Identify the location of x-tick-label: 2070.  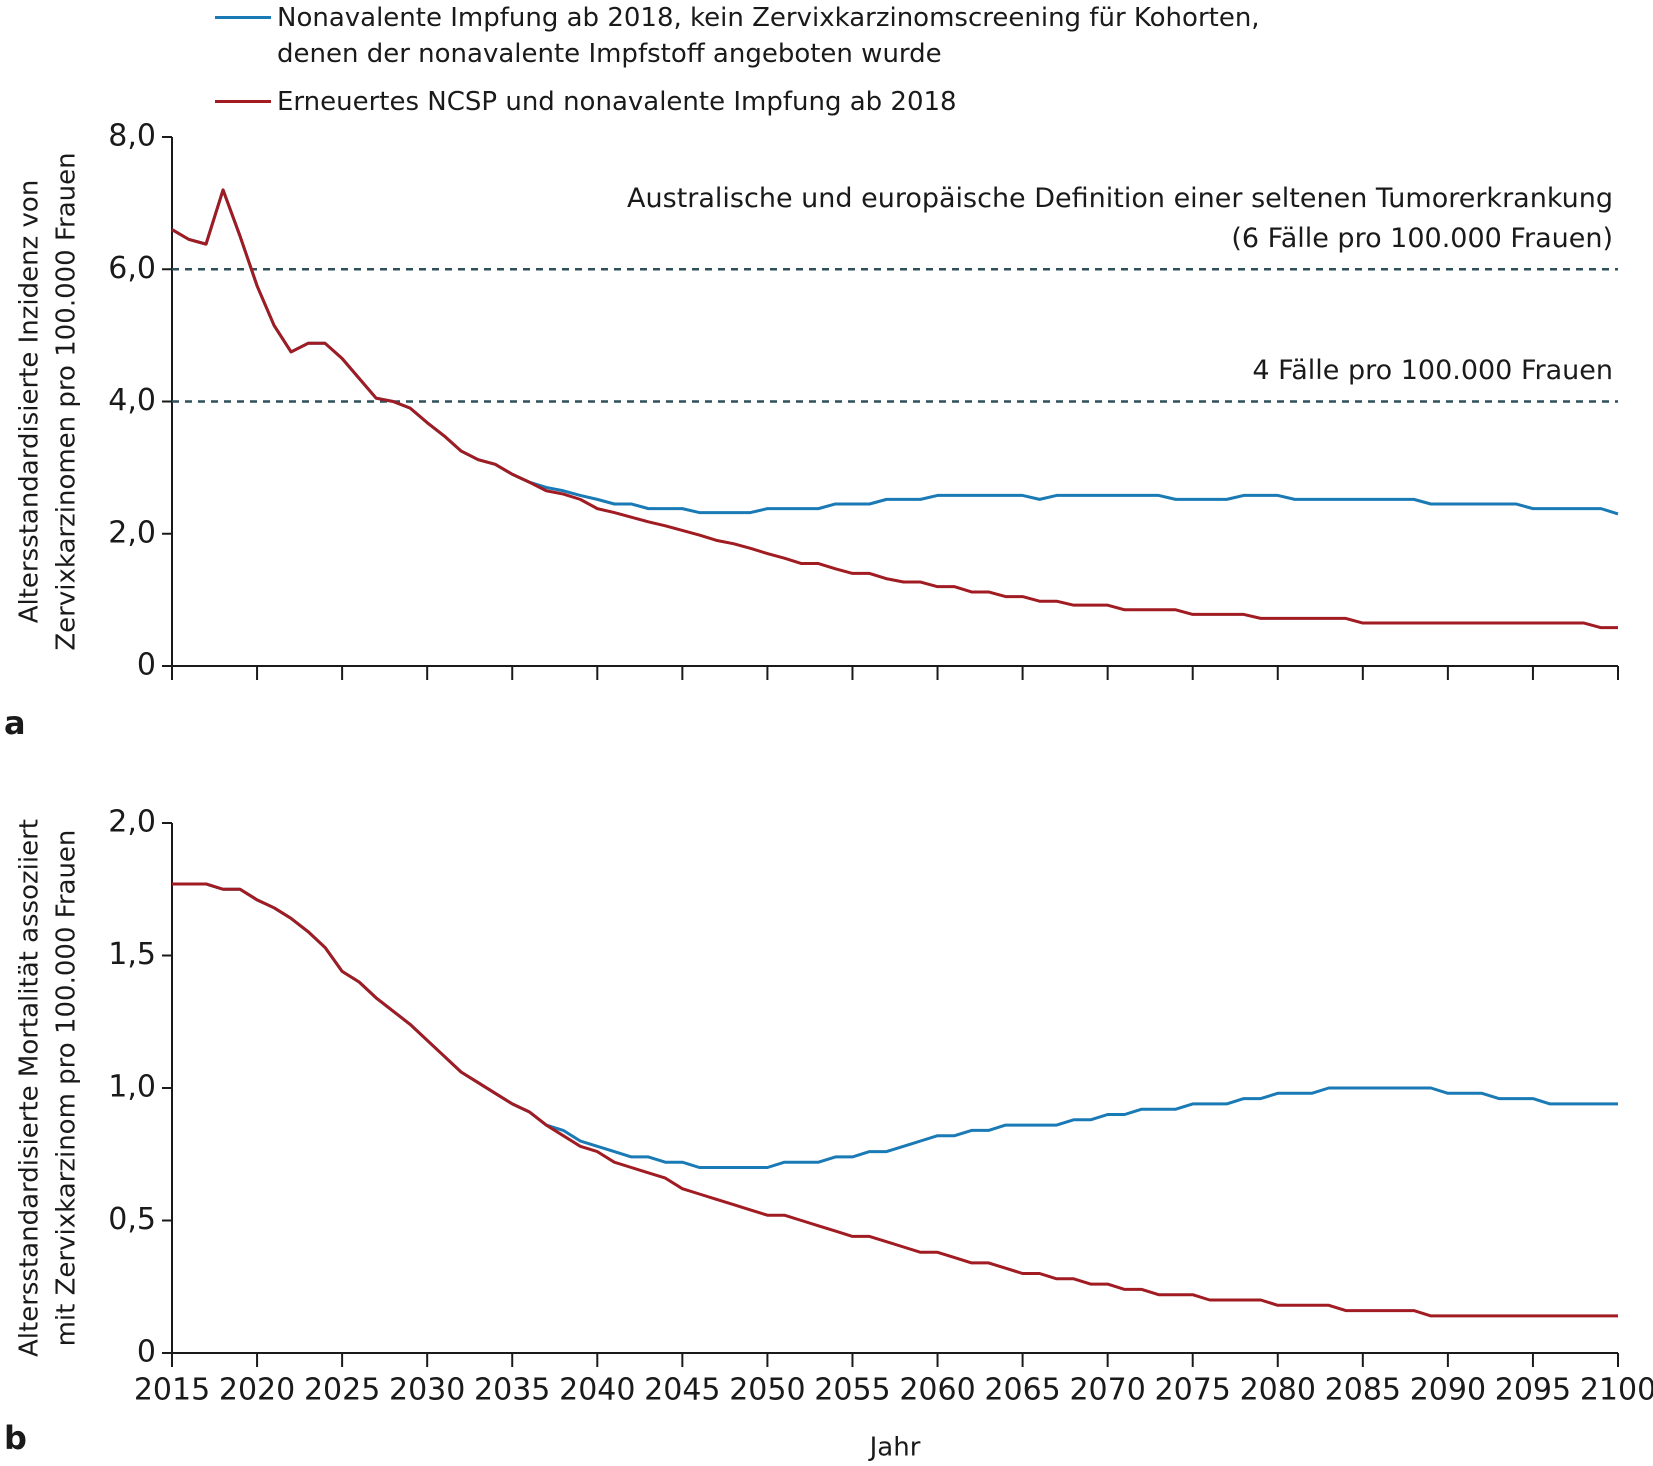
(1107, 1390).